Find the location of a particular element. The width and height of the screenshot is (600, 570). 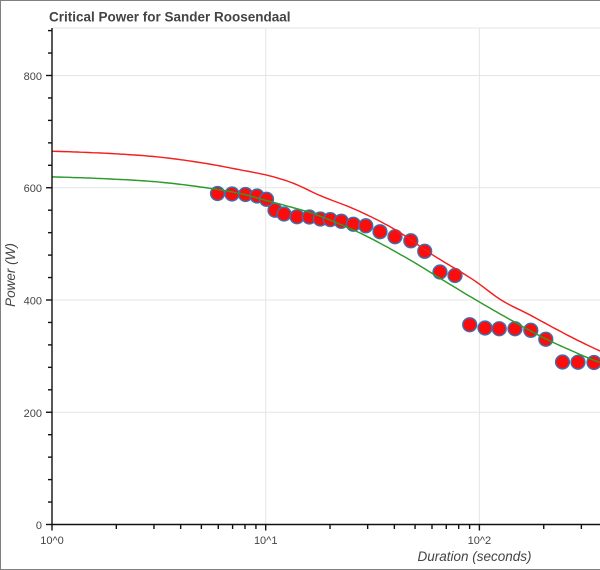

svg-text: 10^1 is located at coordinates (266, 541).